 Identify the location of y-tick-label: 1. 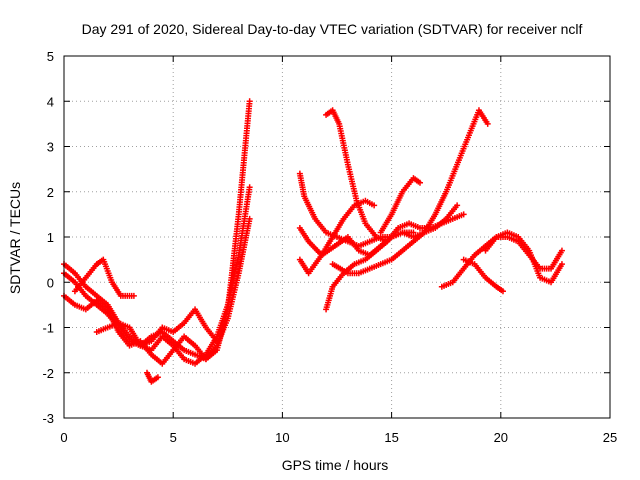
(50, 237).